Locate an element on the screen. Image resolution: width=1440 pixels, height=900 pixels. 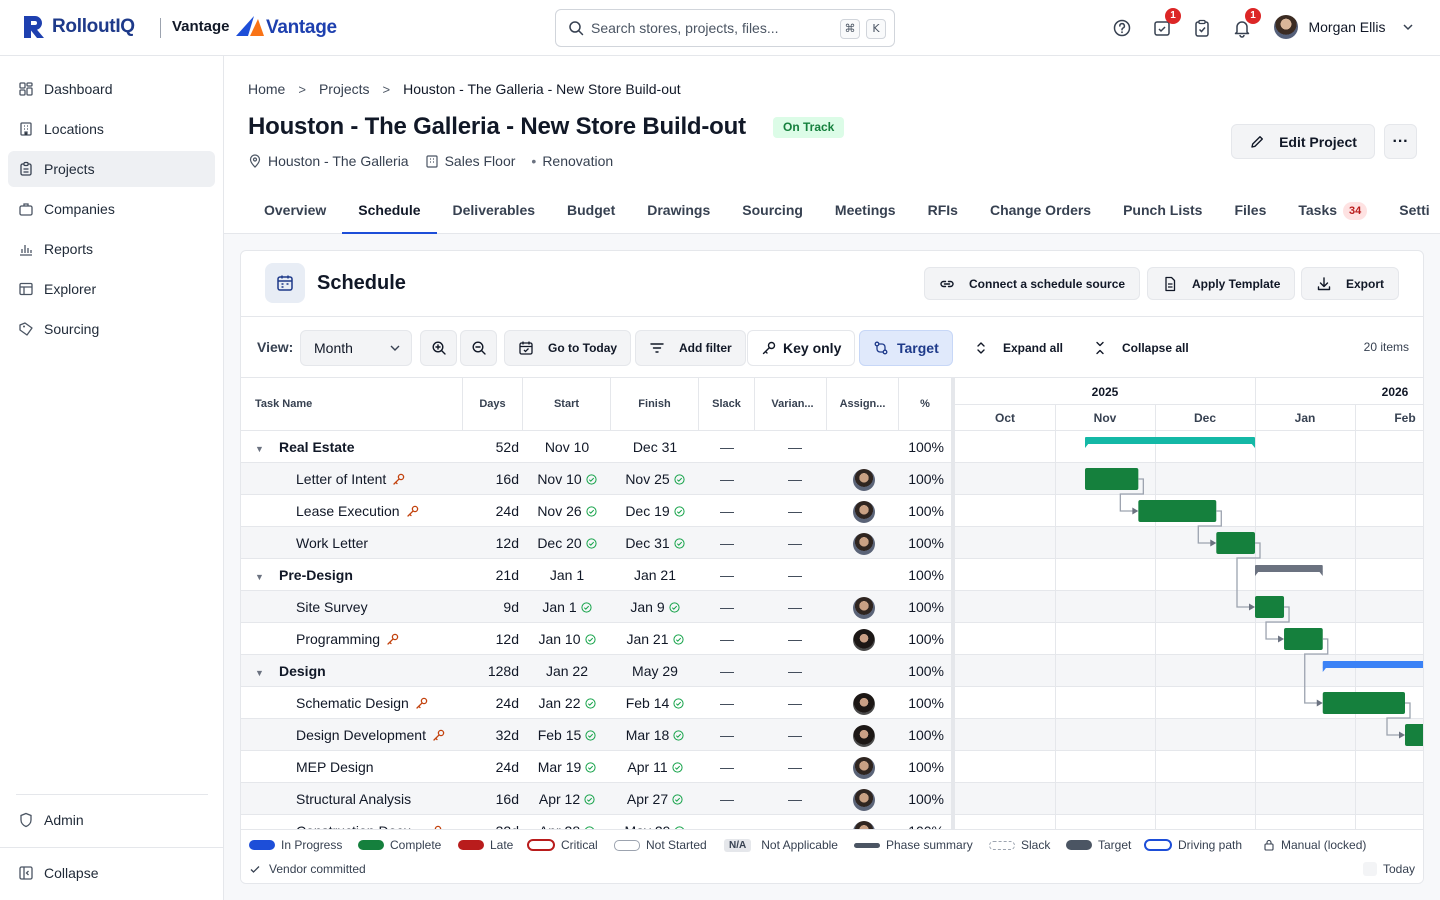
clipboard-icon is located at coordinates (1202, 28).